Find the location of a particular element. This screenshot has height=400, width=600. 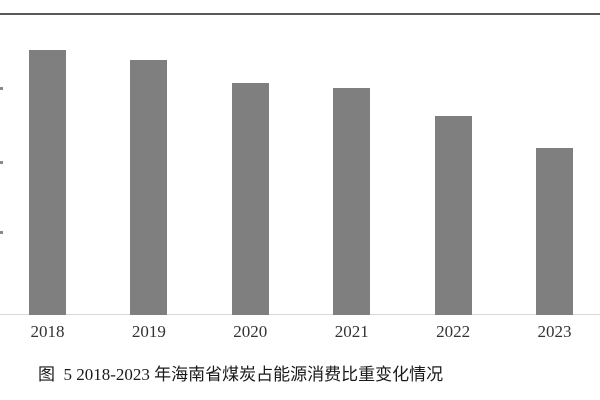

bar-2022 is located at coordinates (453, 215).